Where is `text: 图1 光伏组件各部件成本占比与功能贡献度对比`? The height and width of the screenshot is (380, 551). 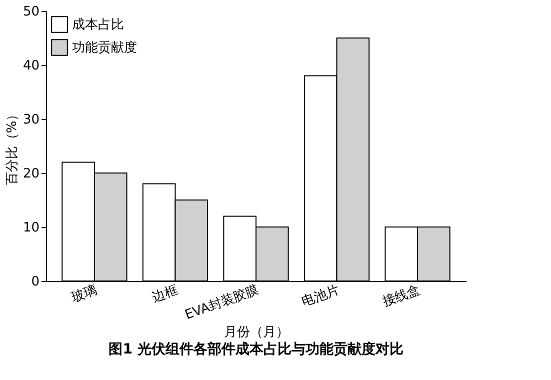 text: 图1 光伏组件各部件成本占比与功能贡献度对比 is located at coordinates (256, 349).